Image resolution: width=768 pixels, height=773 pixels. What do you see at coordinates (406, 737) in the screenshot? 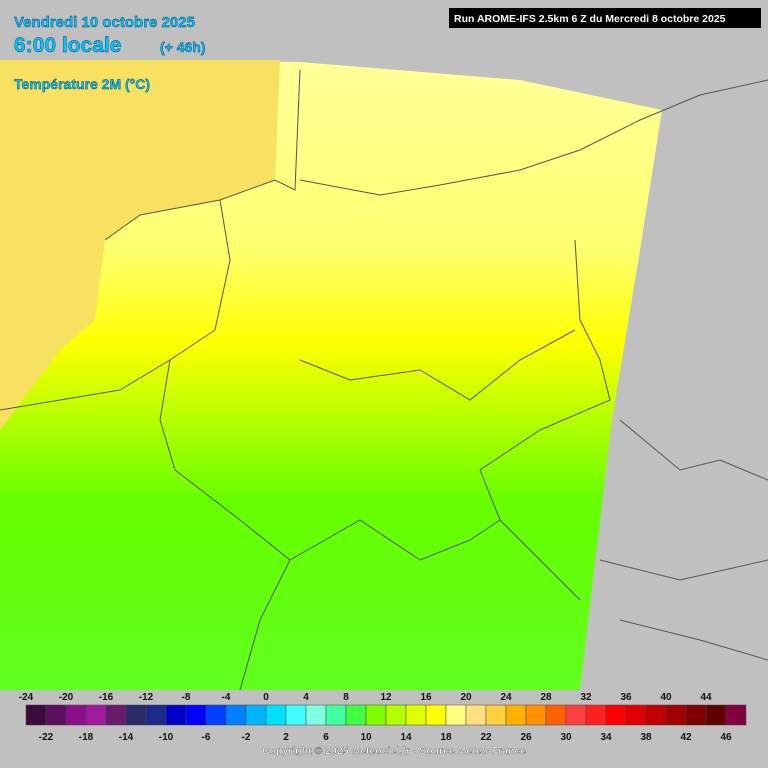
I see `legend-label: 14` at bounding box center [406, 737].